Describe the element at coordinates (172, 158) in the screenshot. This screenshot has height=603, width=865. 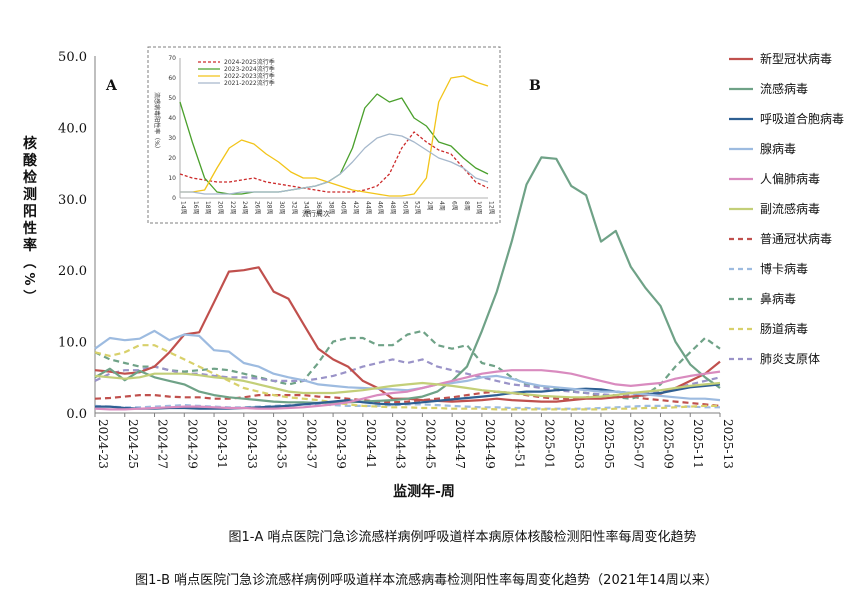
I see `inset-y-tick-label: 20` at that location.